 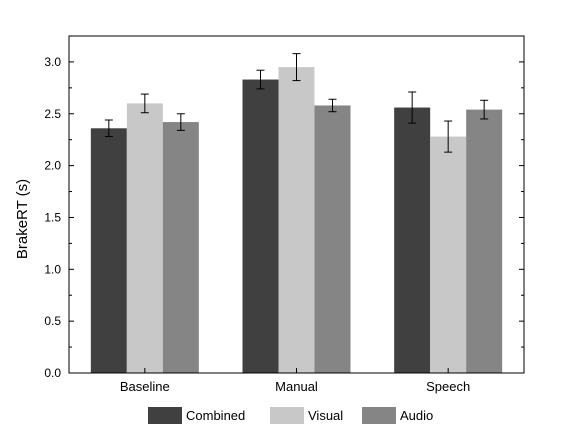 What do you see at coordinates (52, 114) in the screenshot?
I see `y-tick-label: 2.5` at bounding box center [52, 114].